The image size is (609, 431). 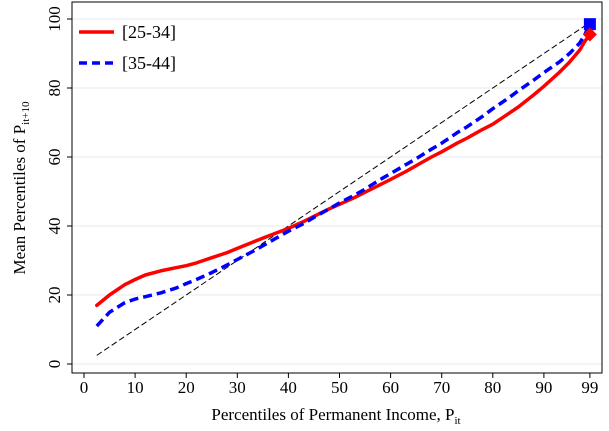 I want to click on legend: [25-34] [35-44], so click(x=127, y=47).